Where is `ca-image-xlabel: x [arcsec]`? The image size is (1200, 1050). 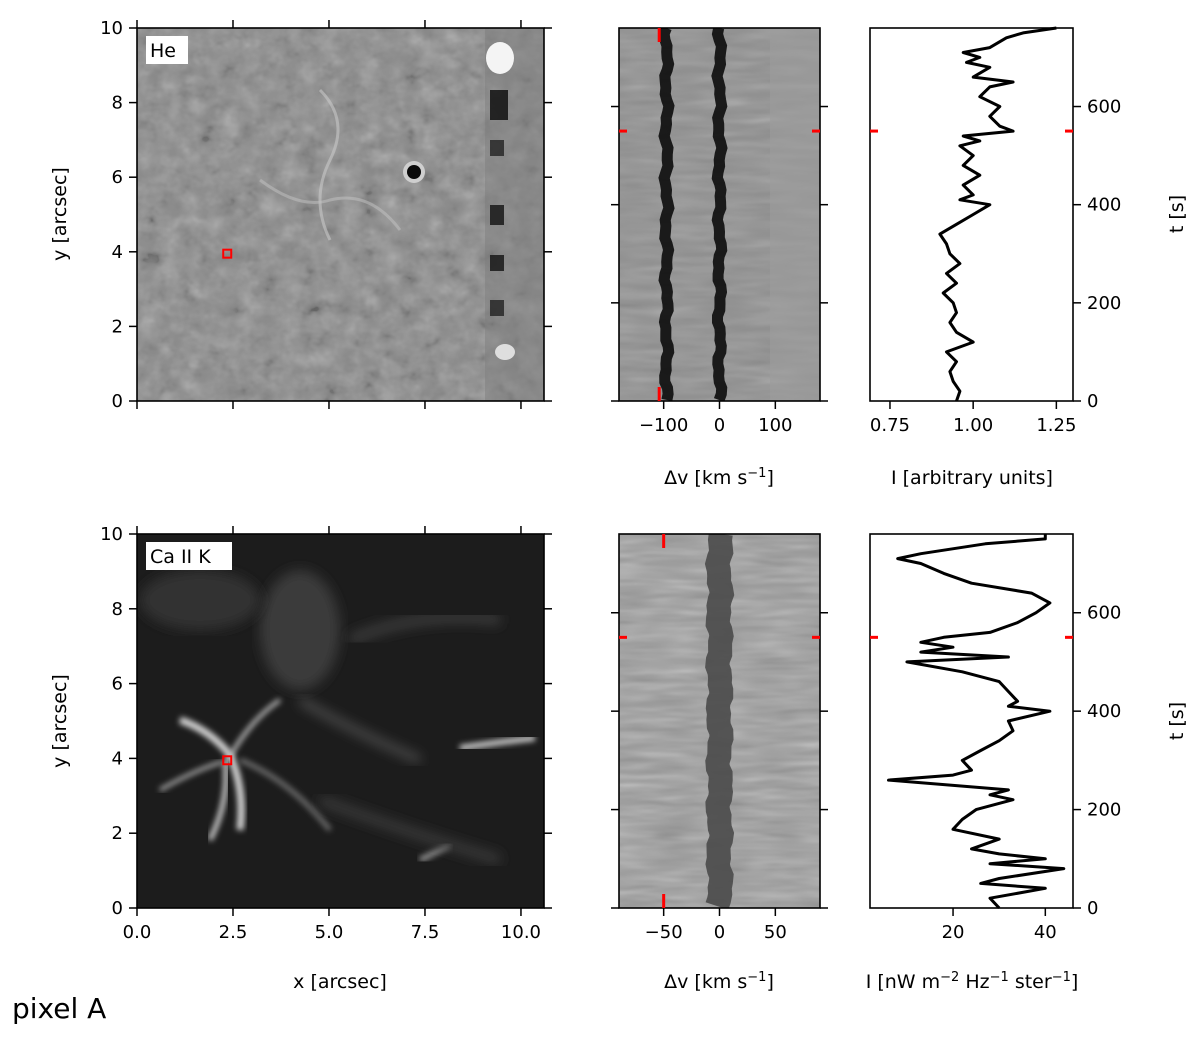 ca-image-xlabel: x [arcsec] is located at coordinates (340, 982).